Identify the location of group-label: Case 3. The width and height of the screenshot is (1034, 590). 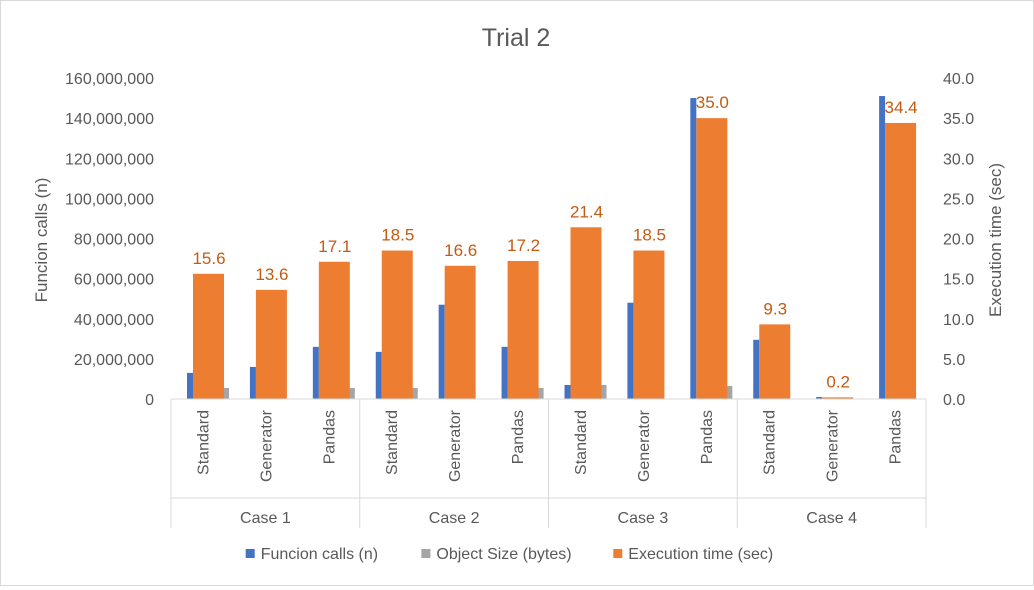
(643, 518).